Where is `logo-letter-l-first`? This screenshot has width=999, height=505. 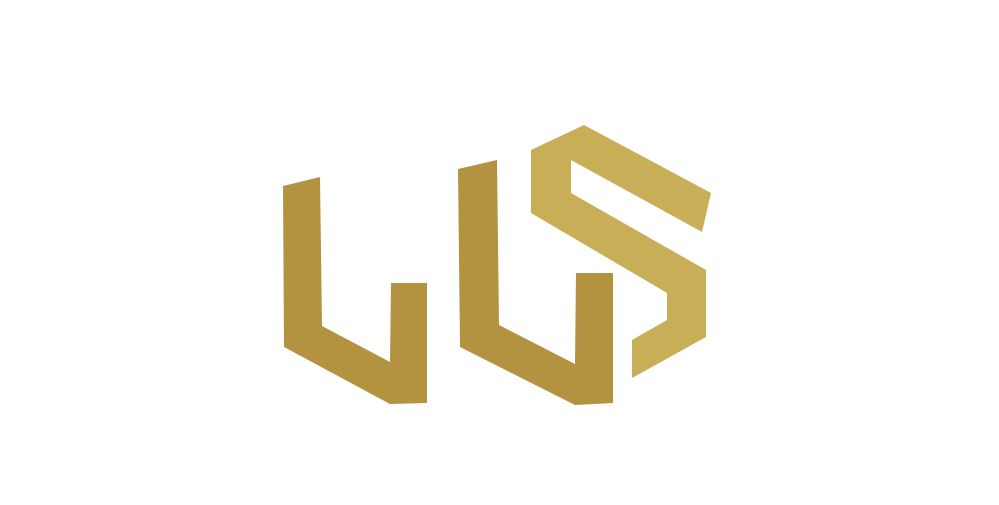 logo-letter-l-first is located at coordinates (355, 290).